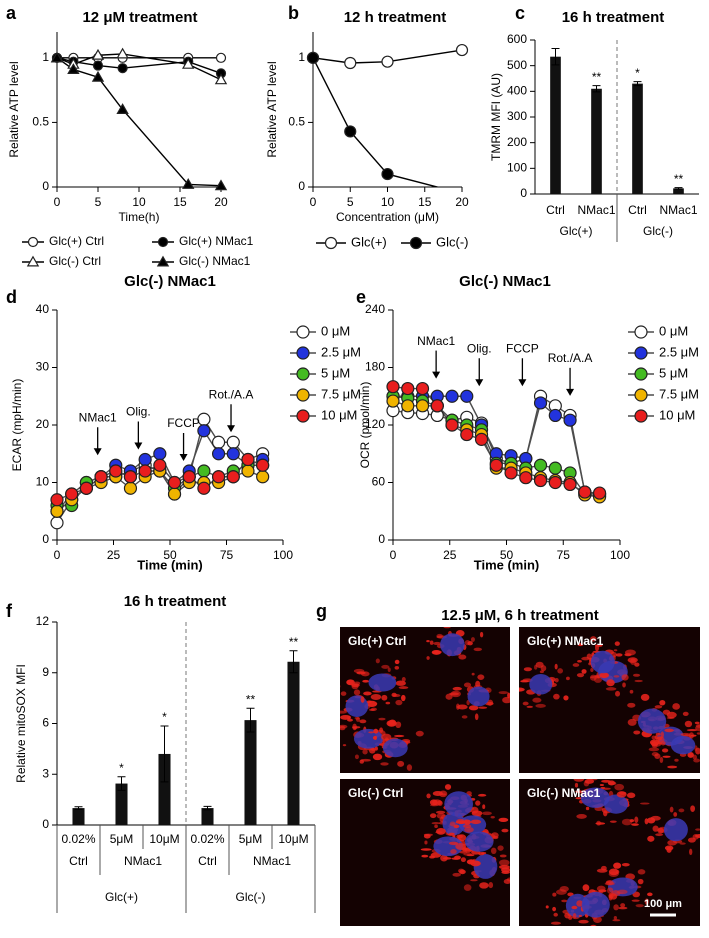  Describe the element at coordinates (11, 13) in the screenshot. I see `panel-letter: a` at that location.